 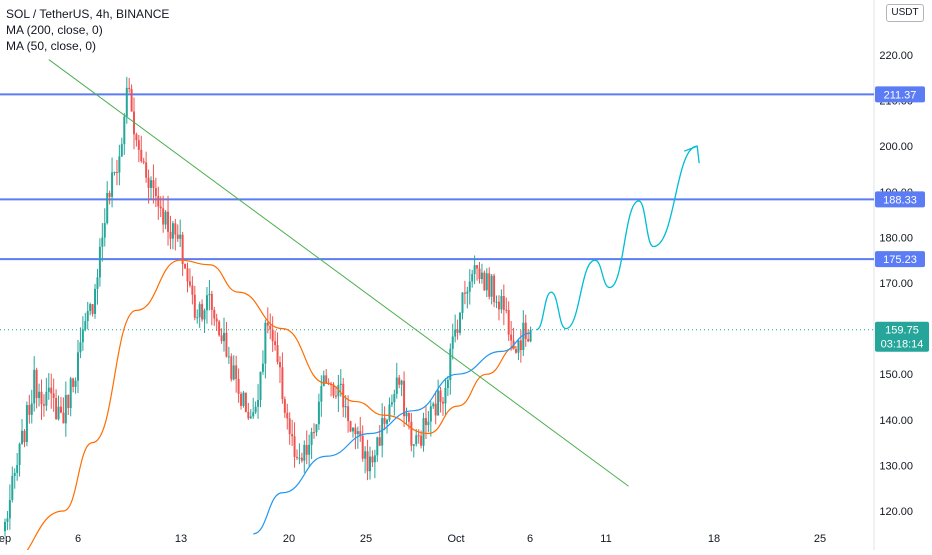 What do you see at coordinates (902, 219) in the screenshot?
I see `price-tags: 211.37 188.33 175.23 159.75 03:18:14` at bounding box center [902, 219].